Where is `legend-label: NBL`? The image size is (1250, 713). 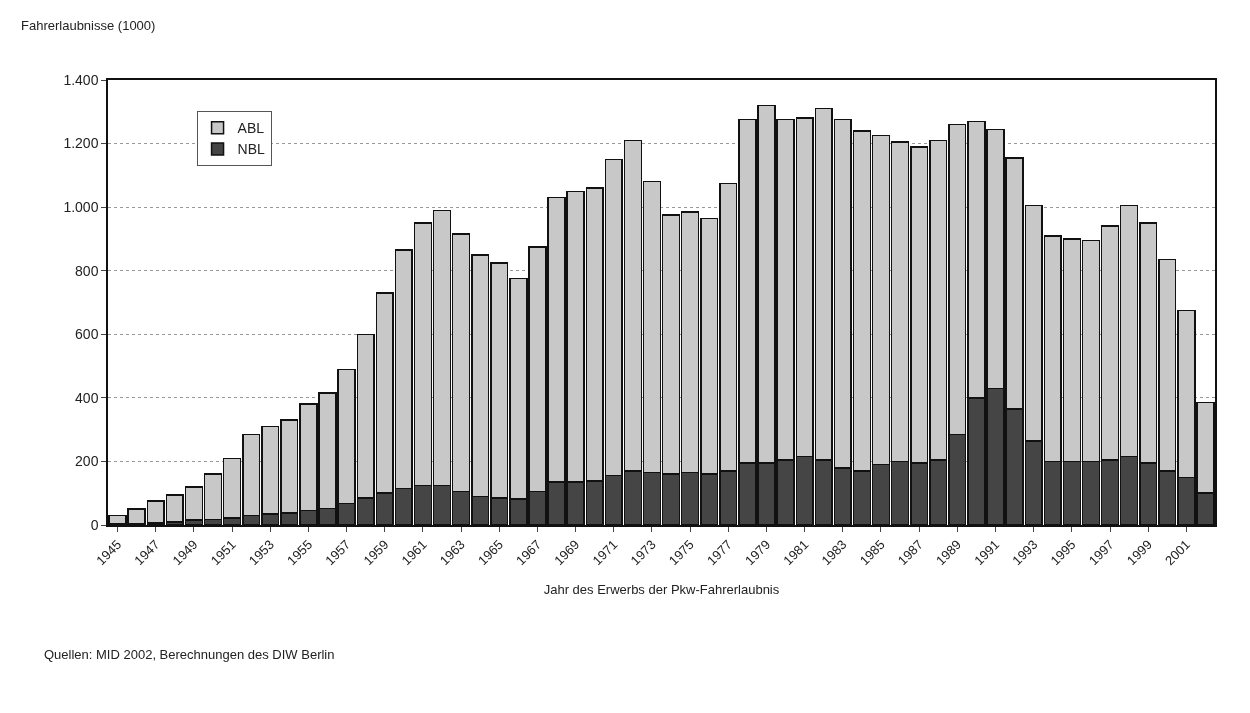
legend-label: NBL is located at coordinates (251, 149).